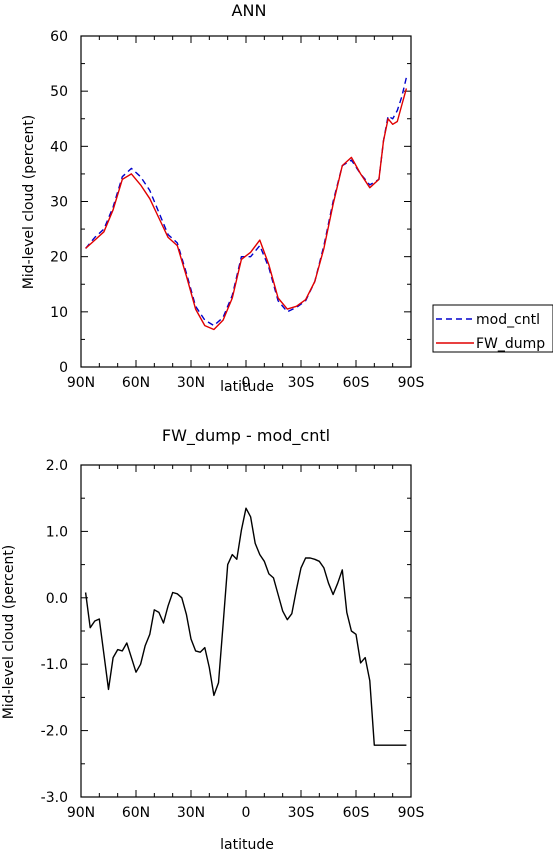 This screenshot has height=851, width=553. I want to click on top-x-tick-label: 30N, so click(191, 383).